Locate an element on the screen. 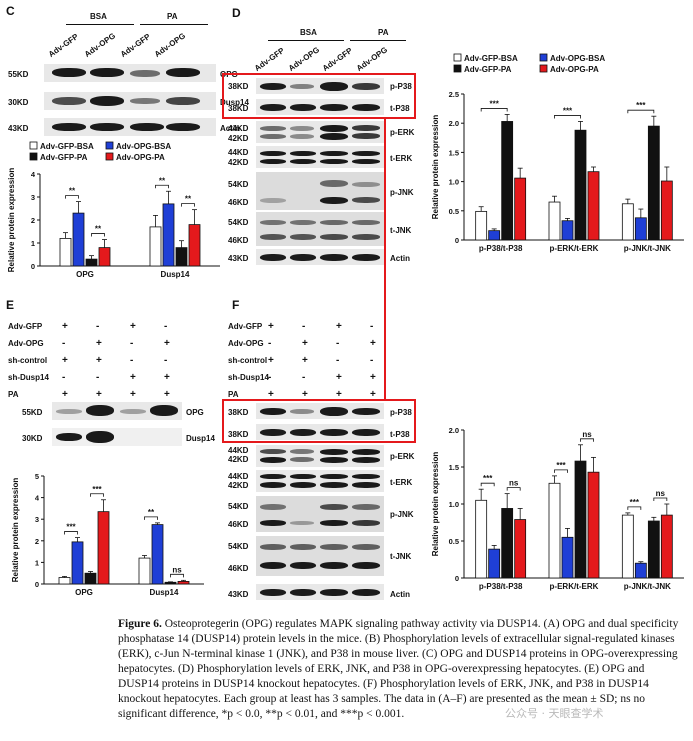 This screenshot has height=741, width=693. highlight-connector is located at coordinates (385, 260).